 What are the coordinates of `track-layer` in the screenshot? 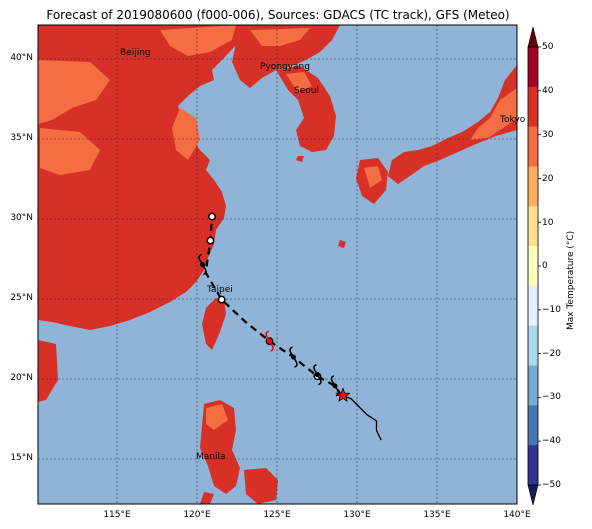 It's located at (290, 326).